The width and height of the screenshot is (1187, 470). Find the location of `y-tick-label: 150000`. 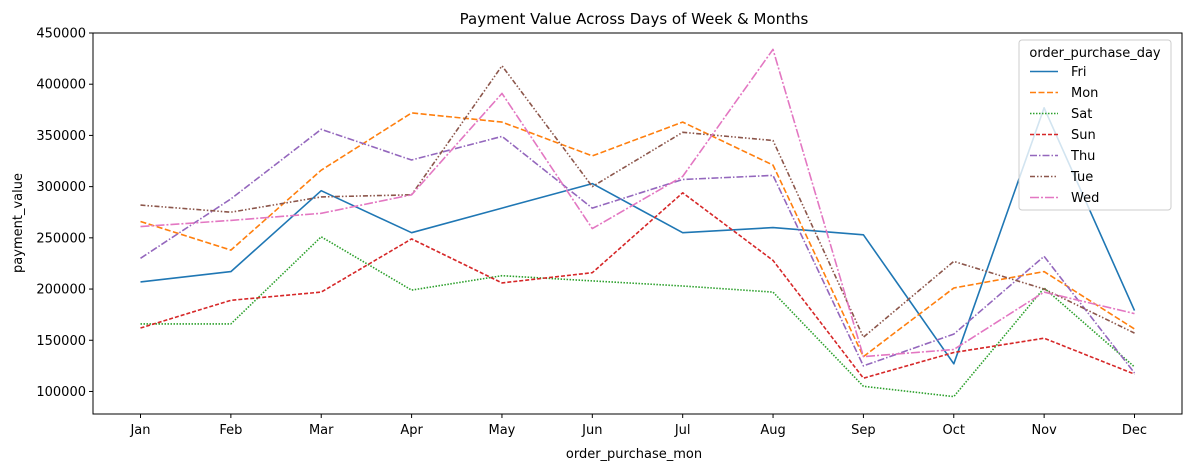

y-tick-label: 150000 is located at coordinates (61, 341).